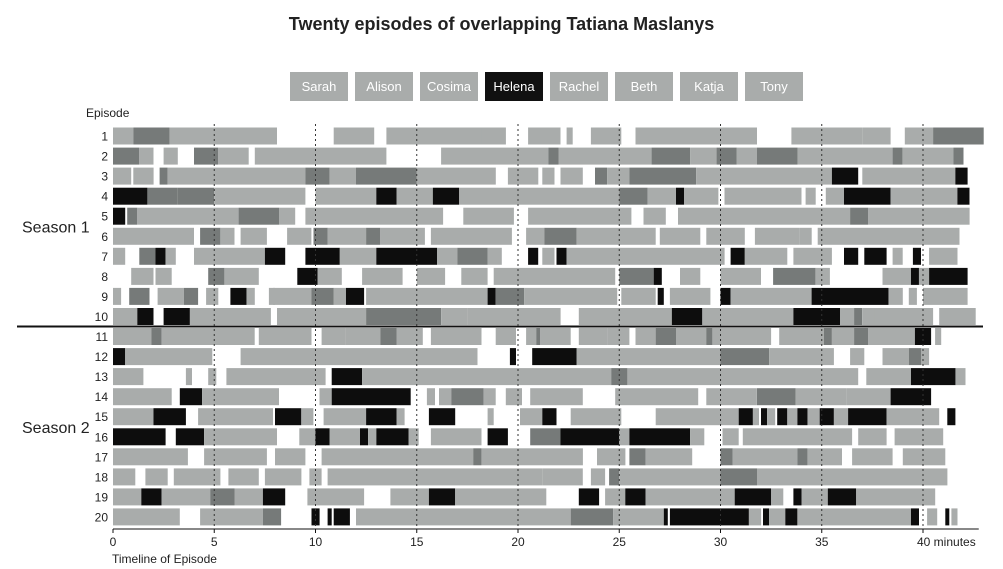 This screenshot has height=569, width=1003. What do you see at coordinates (102, 377) in the screenshot?
I see `episode-label: 13` at bounding box center [102, 377].